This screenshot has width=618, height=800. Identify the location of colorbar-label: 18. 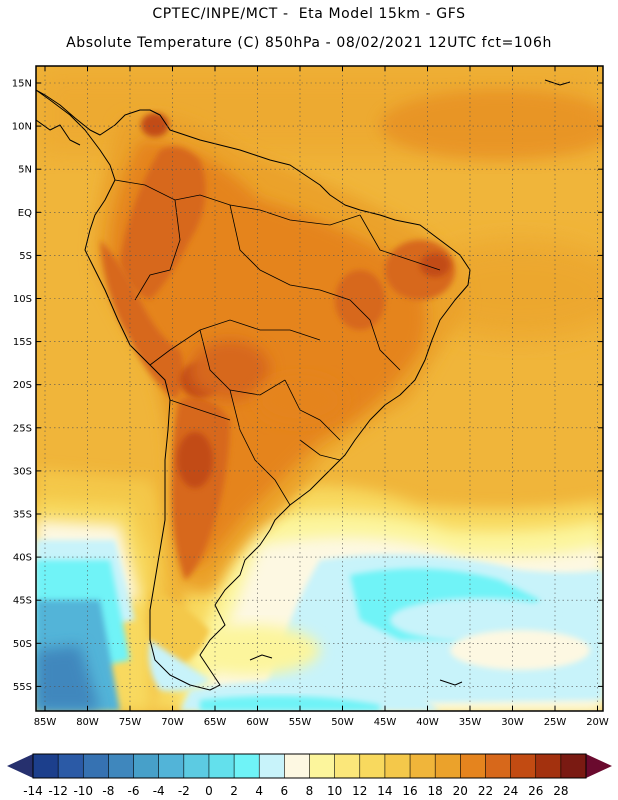
(435, 791).